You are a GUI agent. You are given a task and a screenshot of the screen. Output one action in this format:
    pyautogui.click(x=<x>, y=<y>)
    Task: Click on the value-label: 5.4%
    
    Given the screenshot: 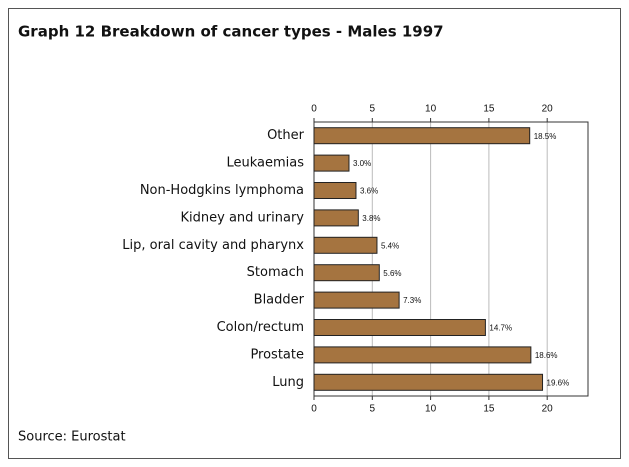 What is the action you would take?
    pyautogui.click(x=390, y=245)
    